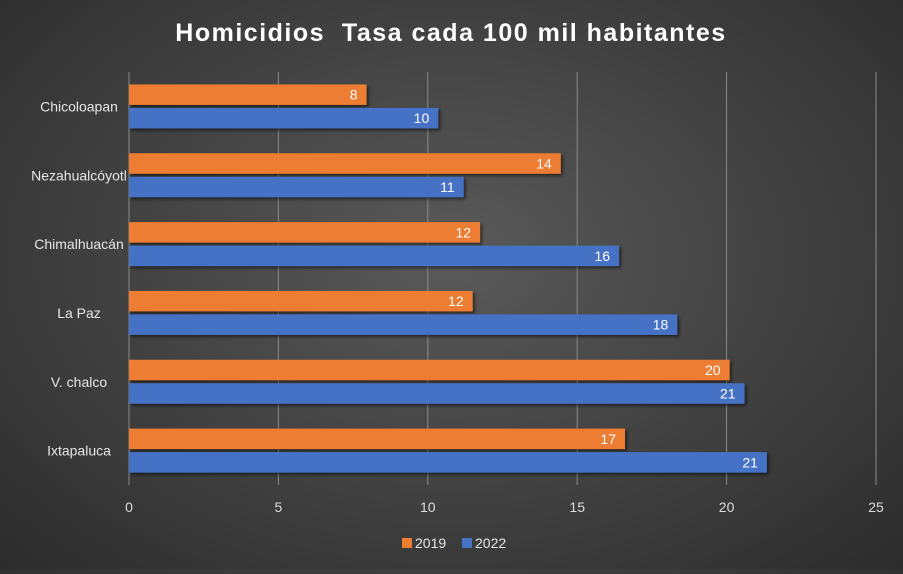 The width and height of the screenshot is (903, 574). What do you see at coordinates (608, 439) in the screenshot?
I see `data-label-2019: 17` at bounding box center [608, 439].